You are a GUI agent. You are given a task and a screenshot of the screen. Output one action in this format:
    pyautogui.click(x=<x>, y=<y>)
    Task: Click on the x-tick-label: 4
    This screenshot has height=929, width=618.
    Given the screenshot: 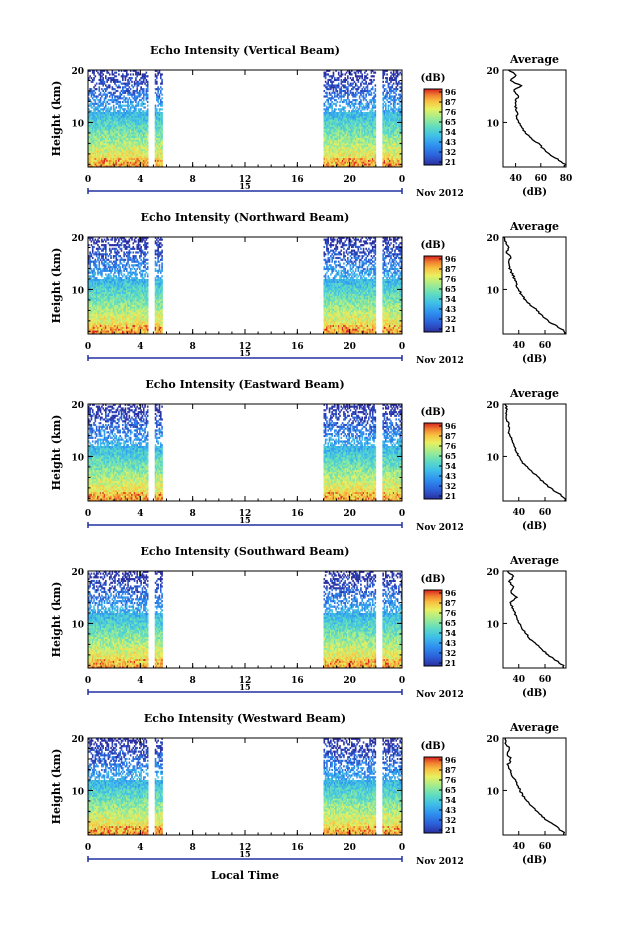 What is the action you would take?
    pyautogui.click(x=140, y=180)
    